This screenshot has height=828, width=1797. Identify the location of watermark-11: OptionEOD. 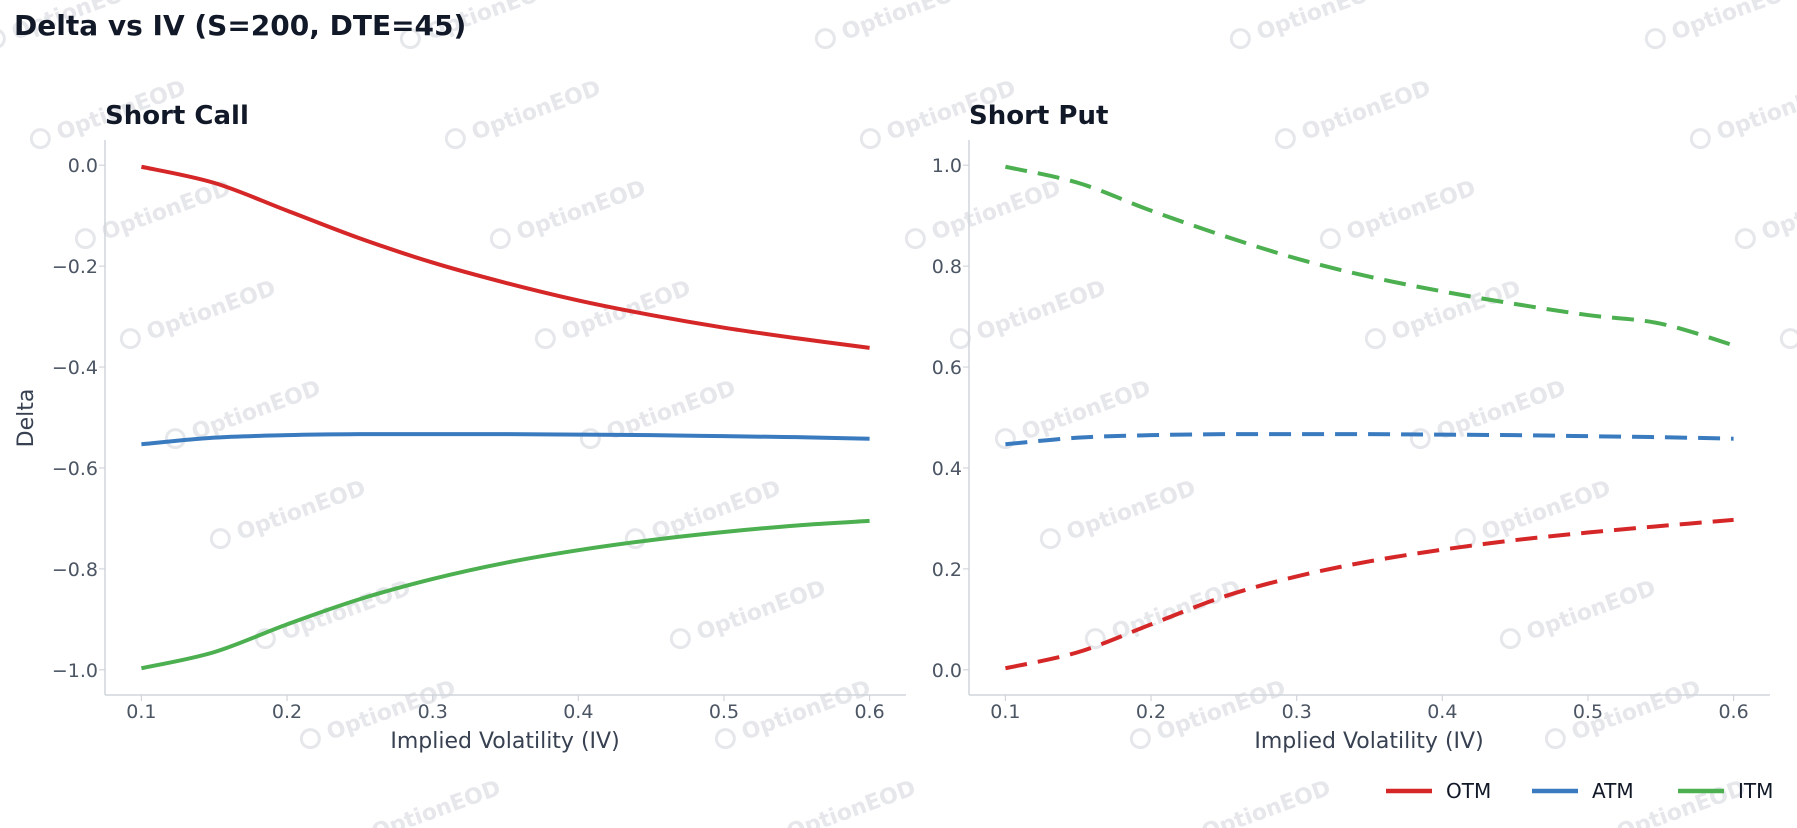
(524, 113).